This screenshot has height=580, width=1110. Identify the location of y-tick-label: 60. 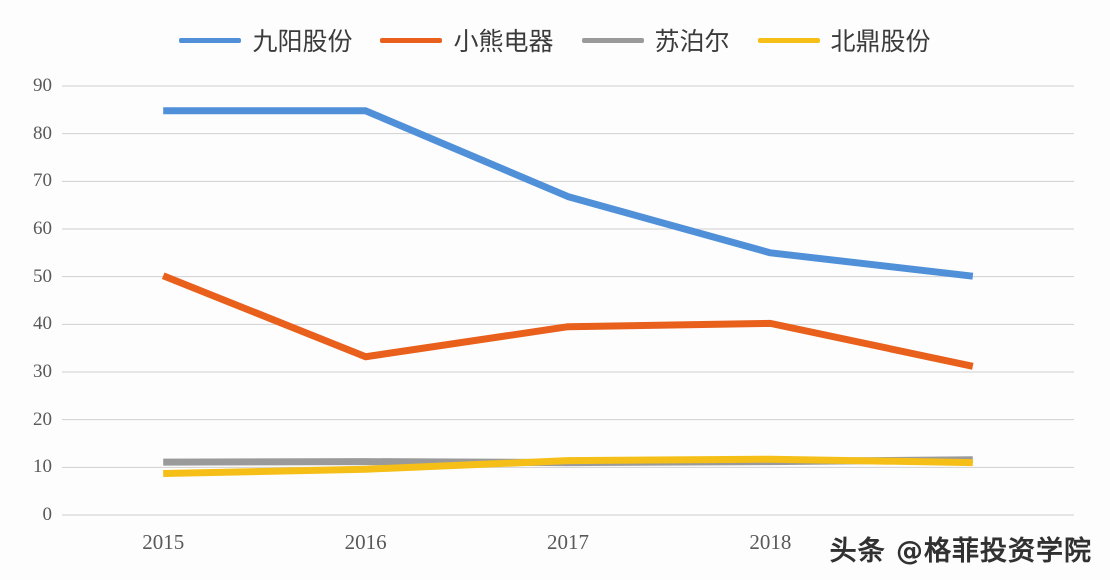
(42, 228).